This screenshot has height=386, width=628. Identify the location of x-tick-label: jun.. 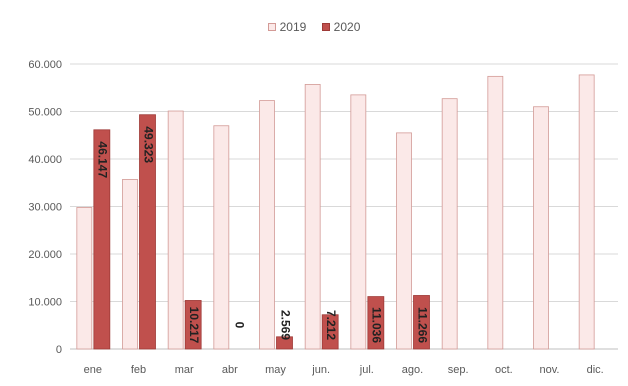
(320, 370).